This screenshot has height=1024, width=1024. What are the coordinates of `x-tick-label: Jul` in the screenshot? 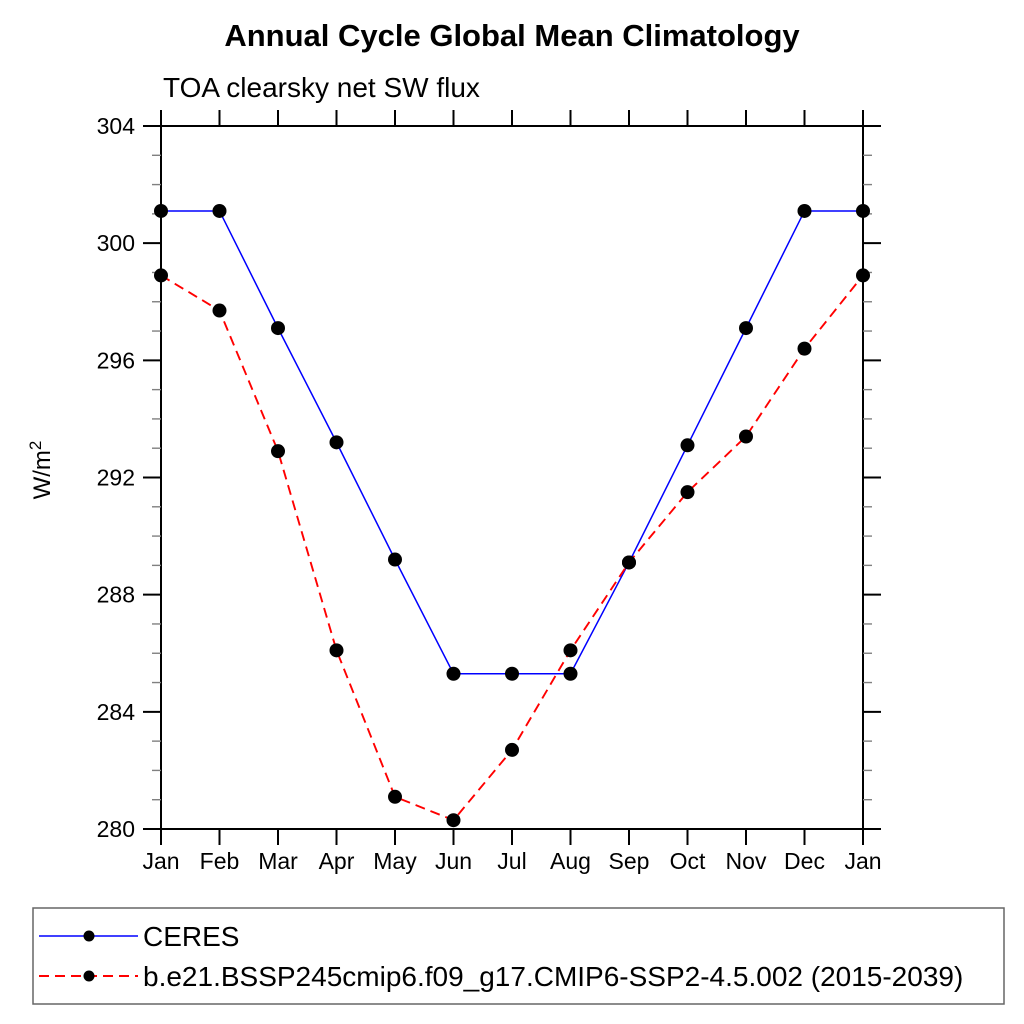 It's located at (511, 861).